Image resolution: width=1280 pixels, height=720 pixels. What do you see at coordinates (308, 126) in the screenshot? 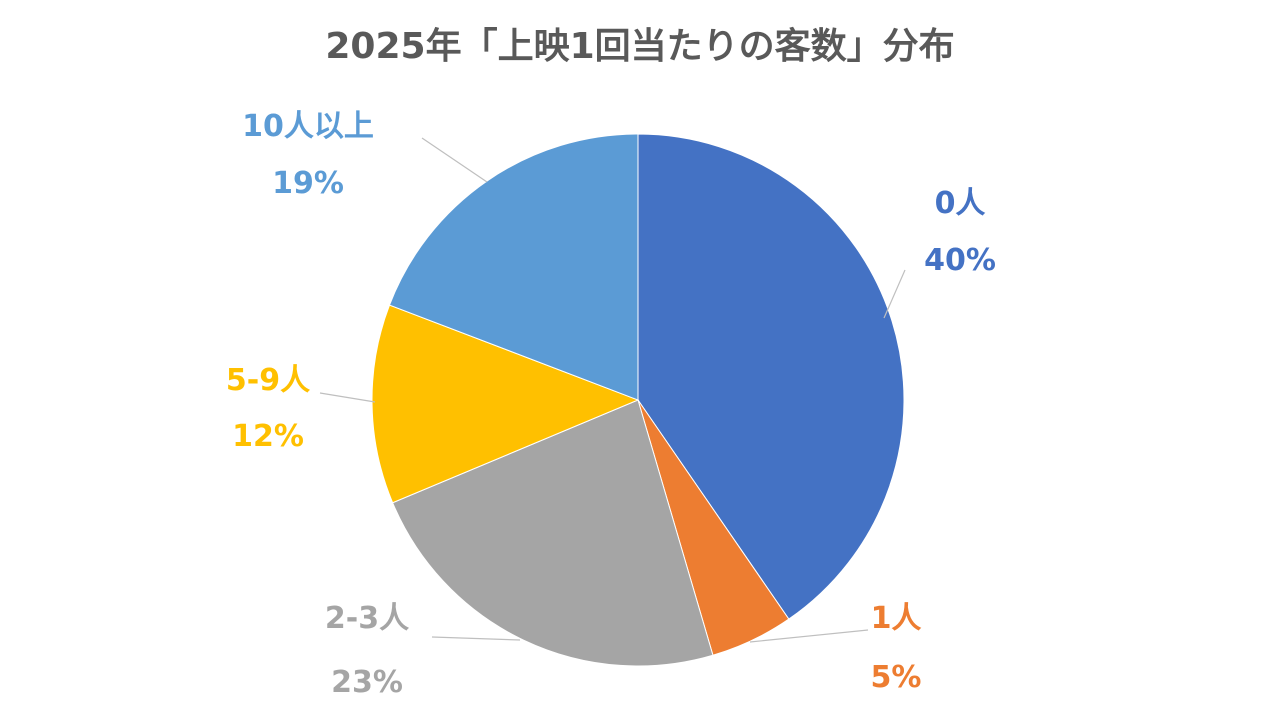
I see `category-label-5: 10人以上` at bounding box center [308, 126].